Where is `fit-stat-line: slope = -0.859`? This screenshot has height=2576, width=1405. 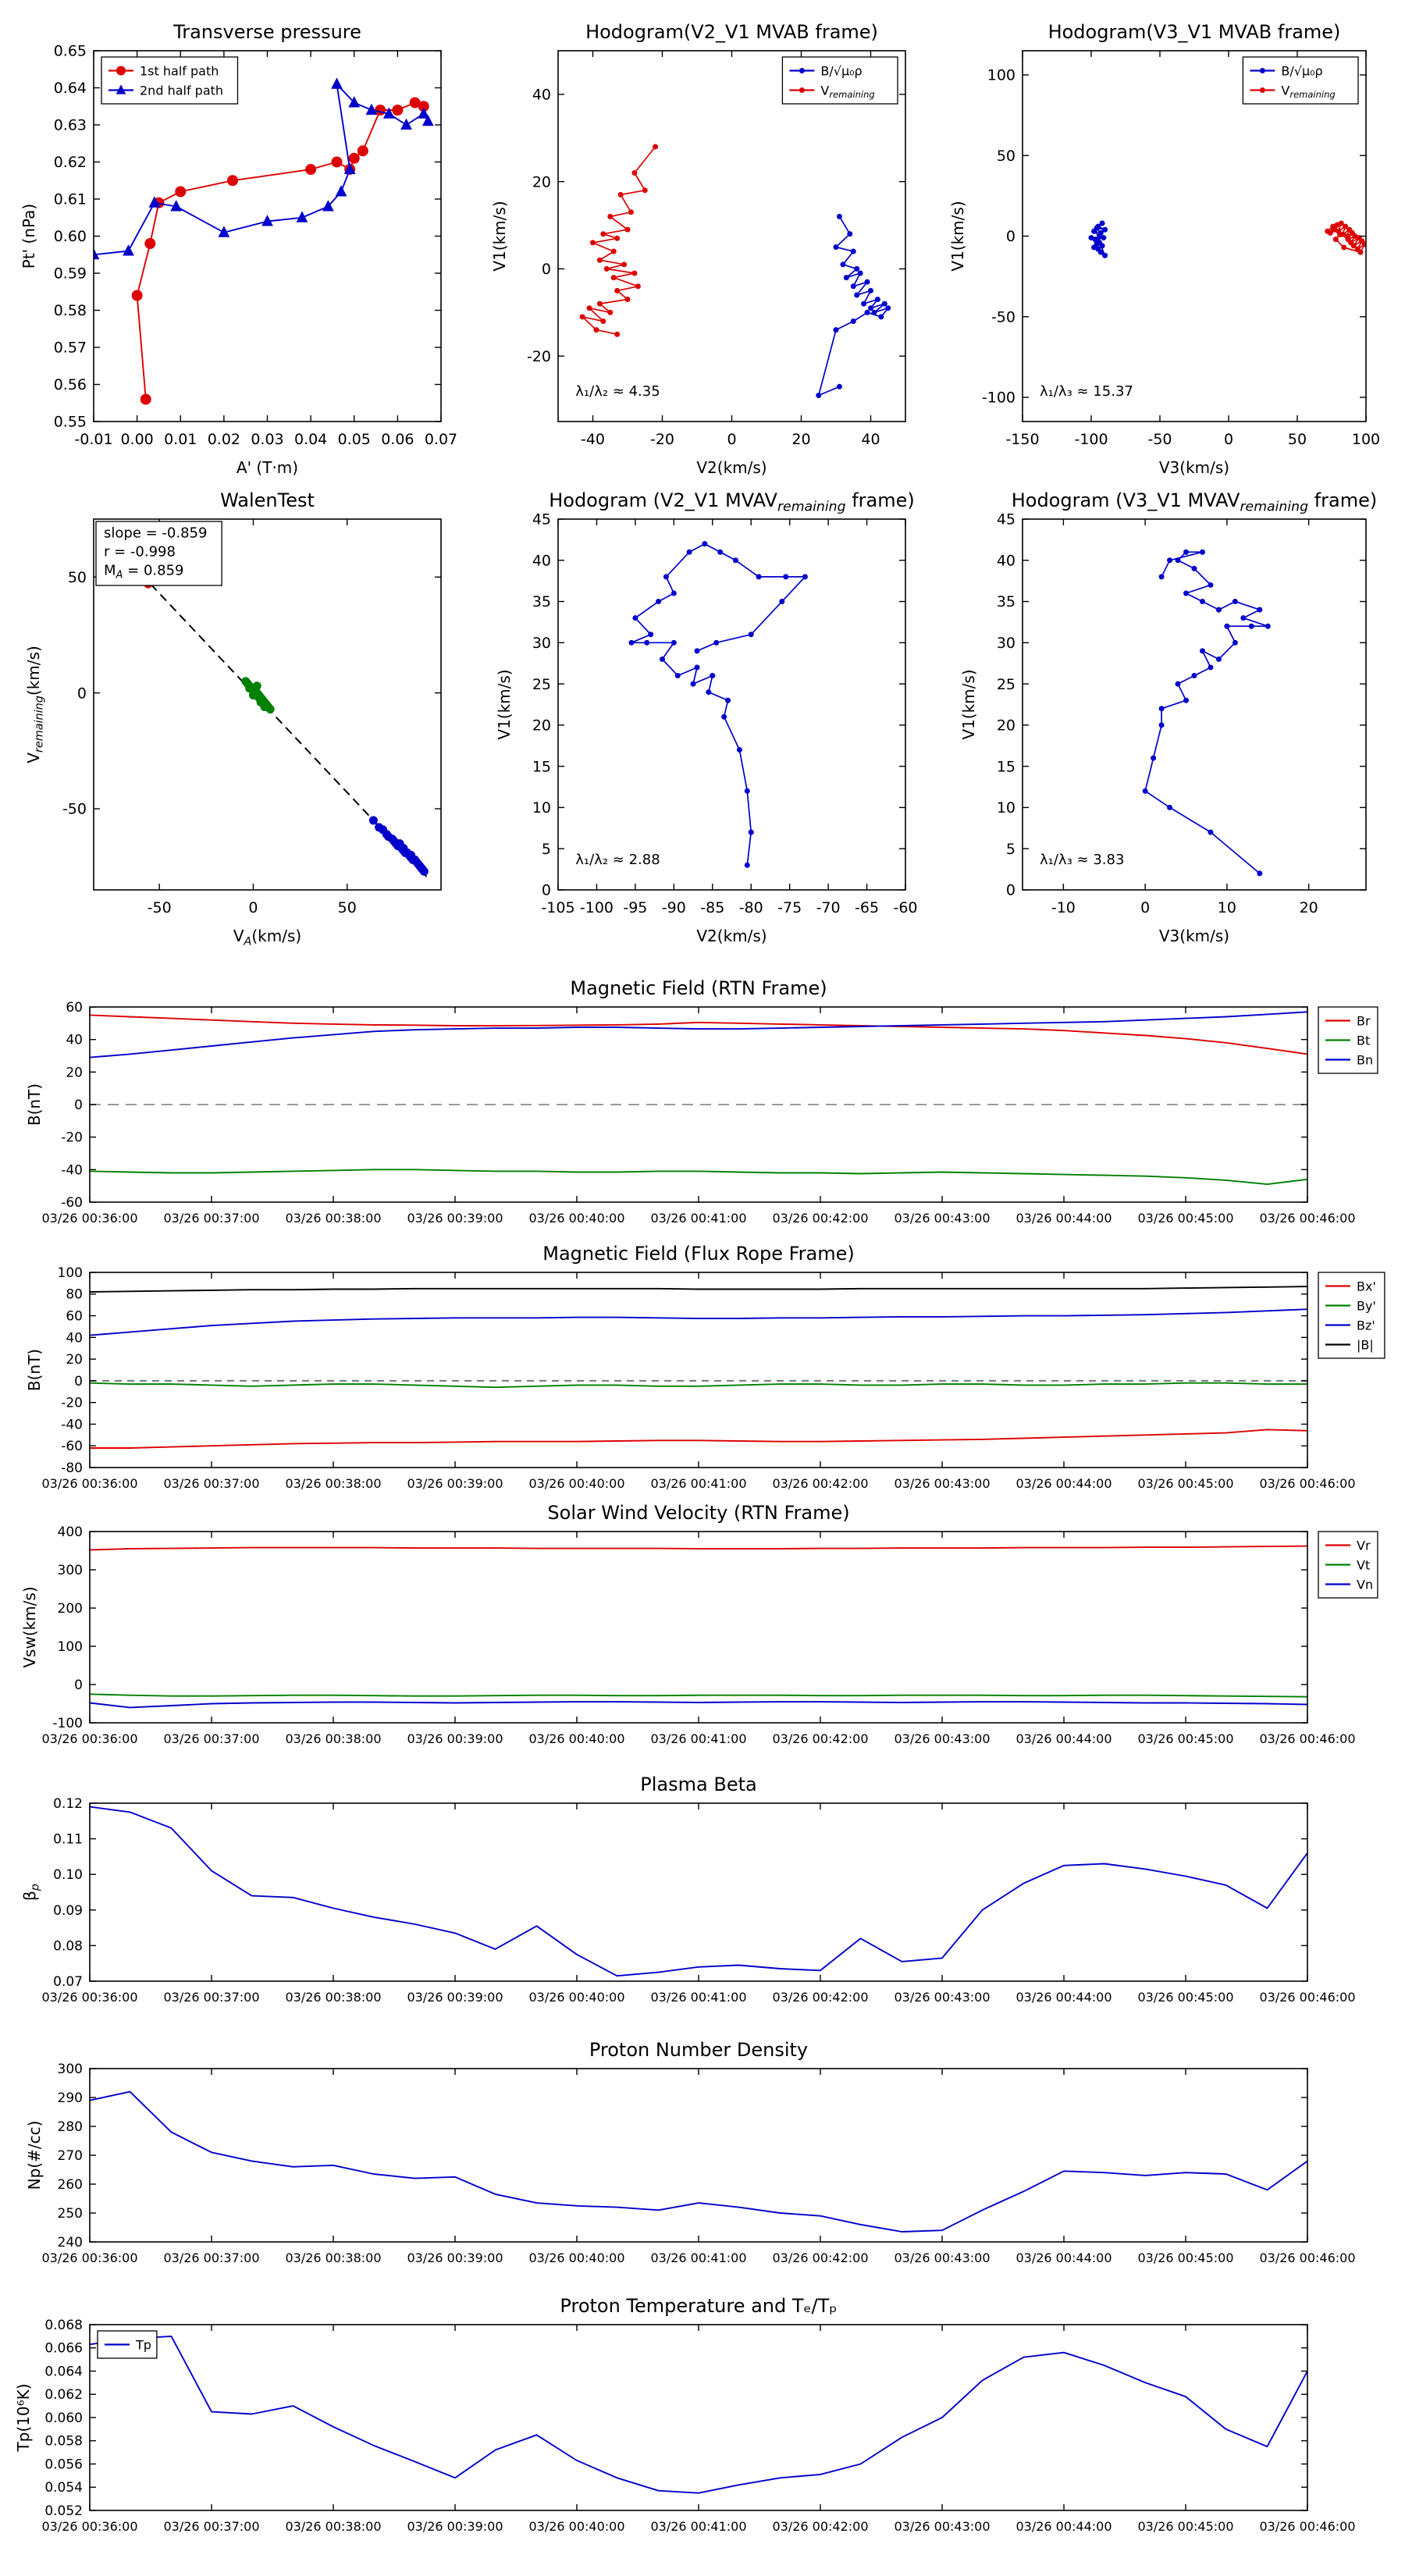 fit-stat-line: slope = -0.859 is located at coordinates (155, 533).